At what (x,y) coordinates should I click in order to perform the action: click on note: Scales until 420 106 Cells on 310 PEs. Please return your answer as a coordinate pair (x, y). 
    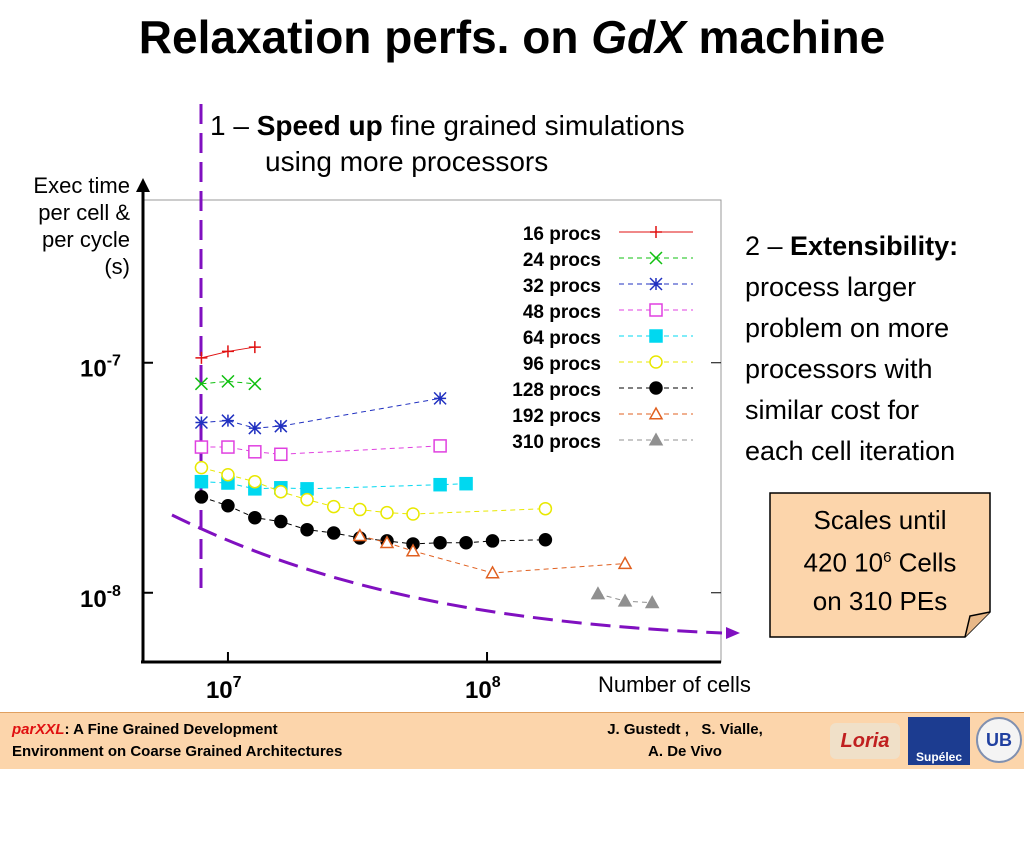
    Looking at the image, I should click on (880, 565).